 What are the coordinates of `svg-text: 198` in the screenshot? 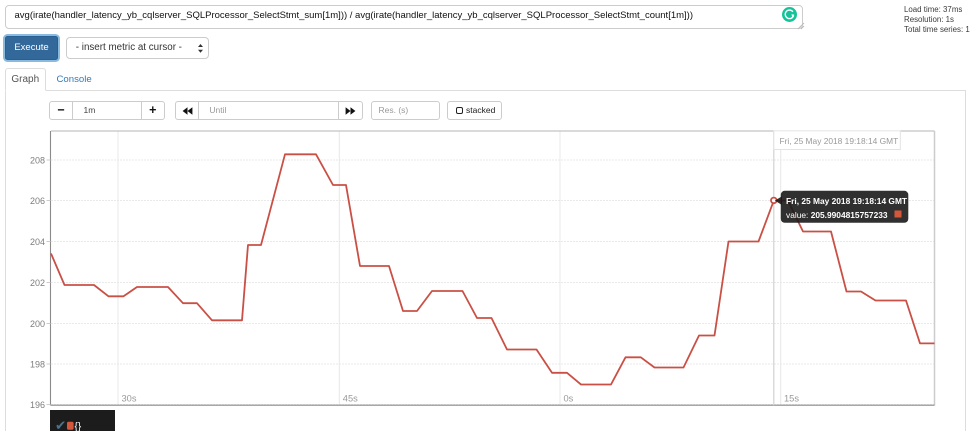 It's located at (37, 365).